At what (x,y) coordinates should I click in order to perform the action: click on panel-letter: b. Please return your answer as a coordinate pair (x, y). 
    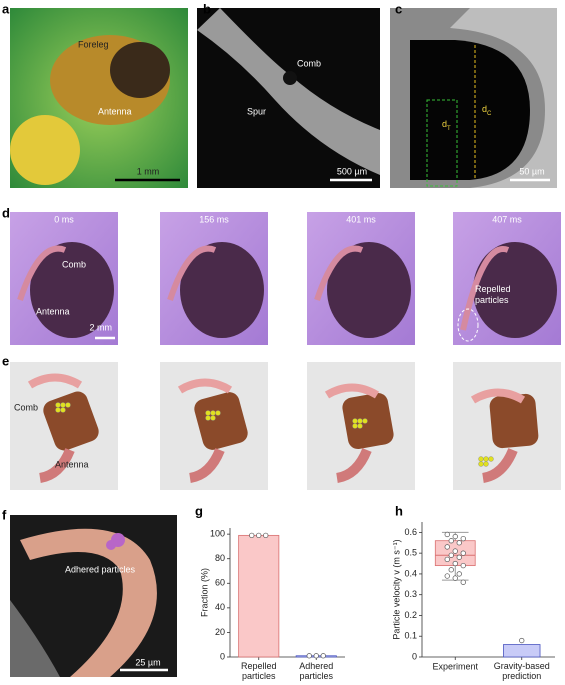
    Looking at the image, I should click on (207, 8).